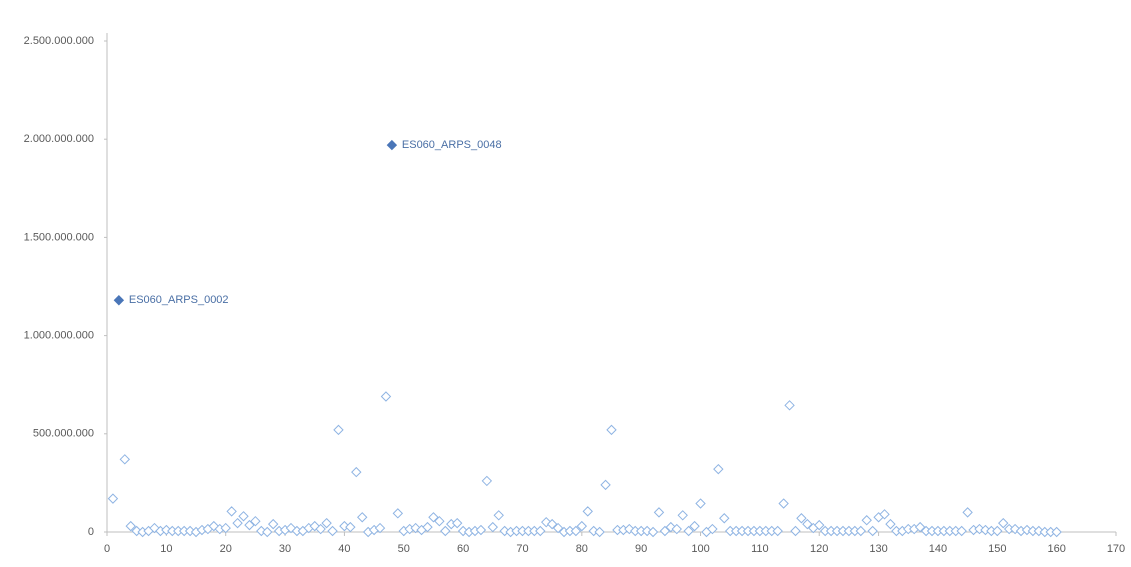 The image size is (1131, 567). Describe the element at coordinates (938, 549) in the screenshot. I see `x-tick-label: 140` at that location.